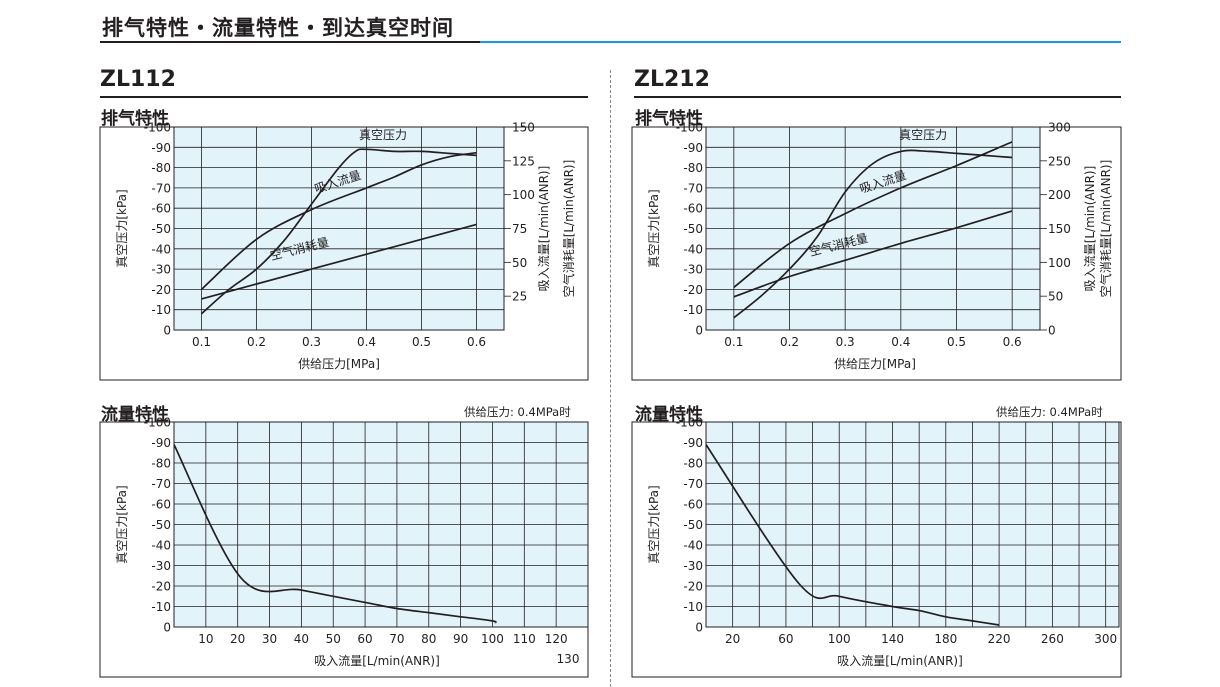  I want to click on y2-tick-label: 150, so click(523, 128).